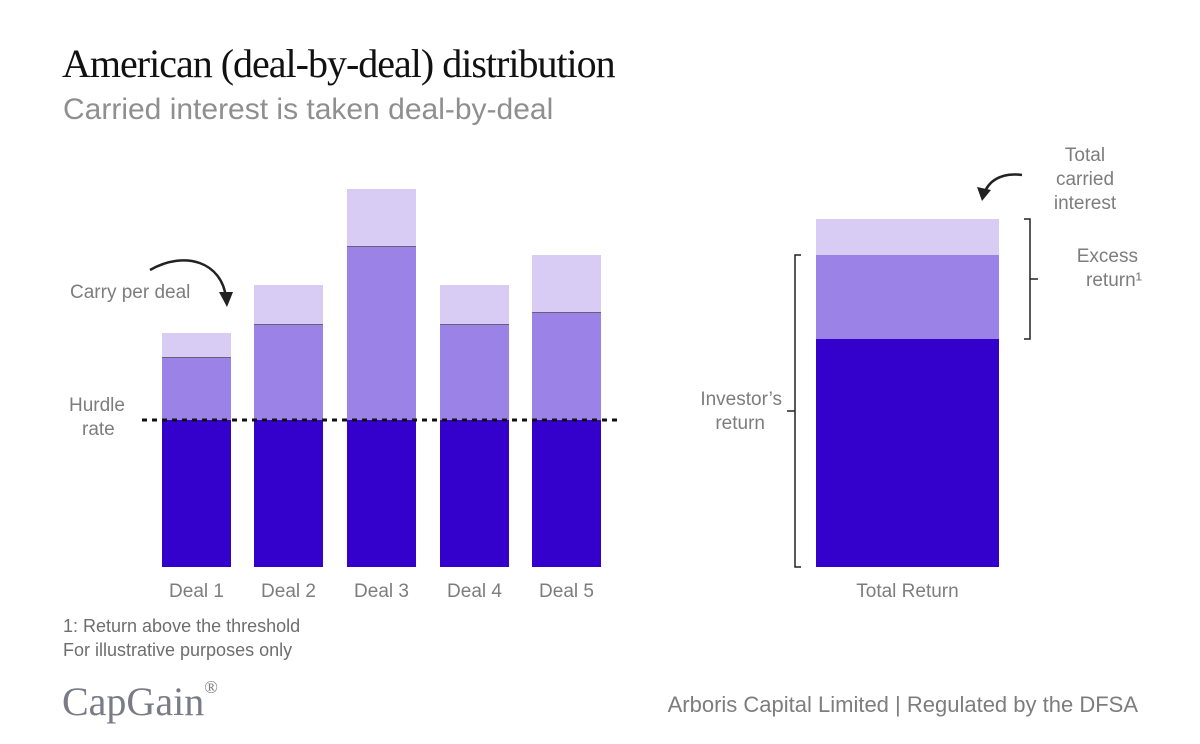 Image resolution: width=1200 pixels, height=744 pixels. I want to click on hurdle-label-line2: rate, so click(98, 429).